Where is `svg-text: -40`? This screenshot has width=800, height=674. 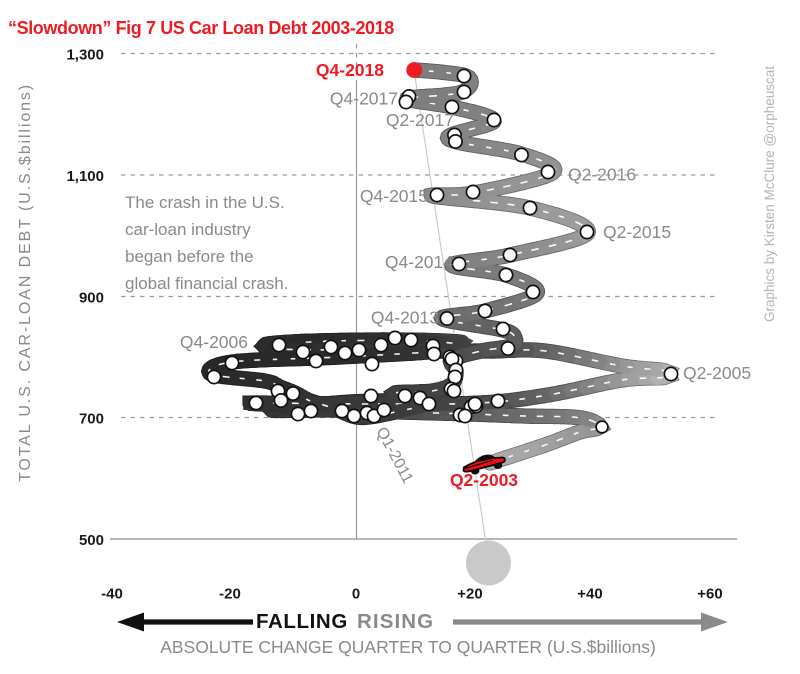
svg-text: -40 is located at coordinates (112, 594).